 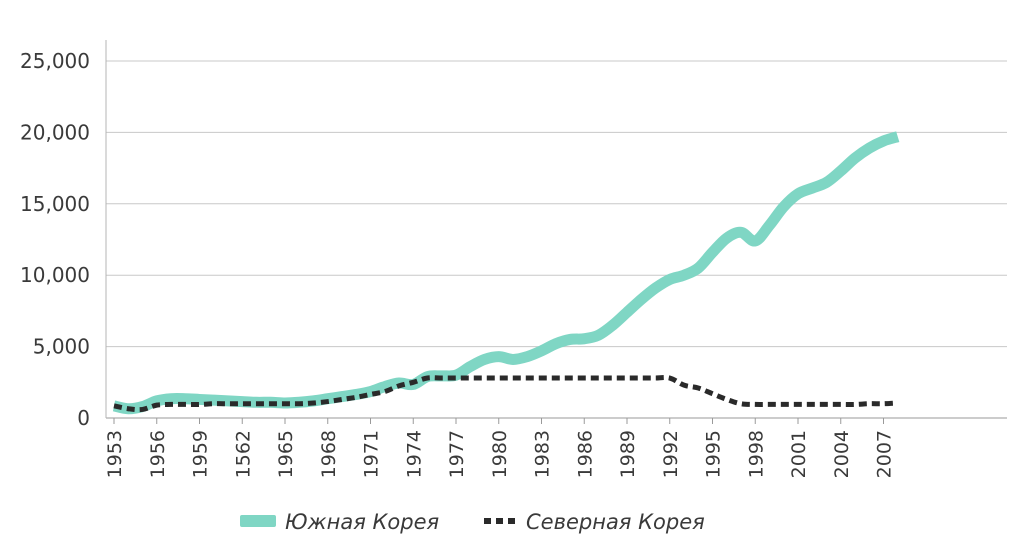 What do you see at coordinates (55, 132) in the screenshot?
I see `y-tick-label: 20,000` at bounding box center [55, 132].